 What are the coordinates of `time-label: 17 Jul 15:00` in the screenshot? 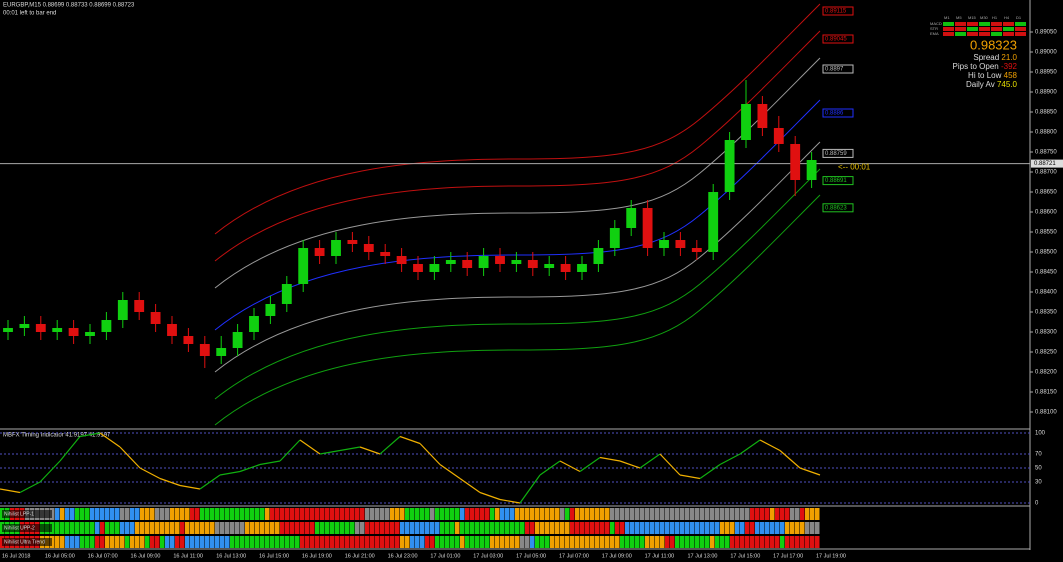 It's located at (745, 556).